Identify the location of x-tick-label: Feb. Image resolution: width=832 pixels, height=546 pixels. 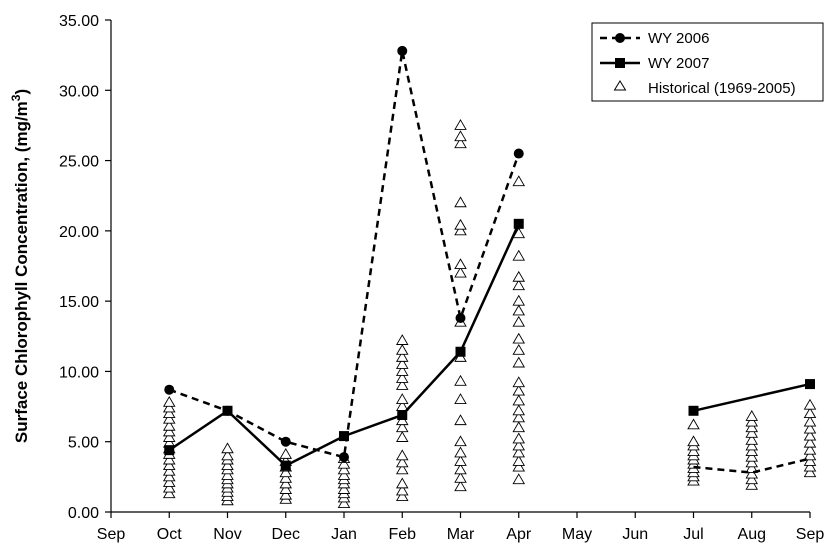
(402, 534).